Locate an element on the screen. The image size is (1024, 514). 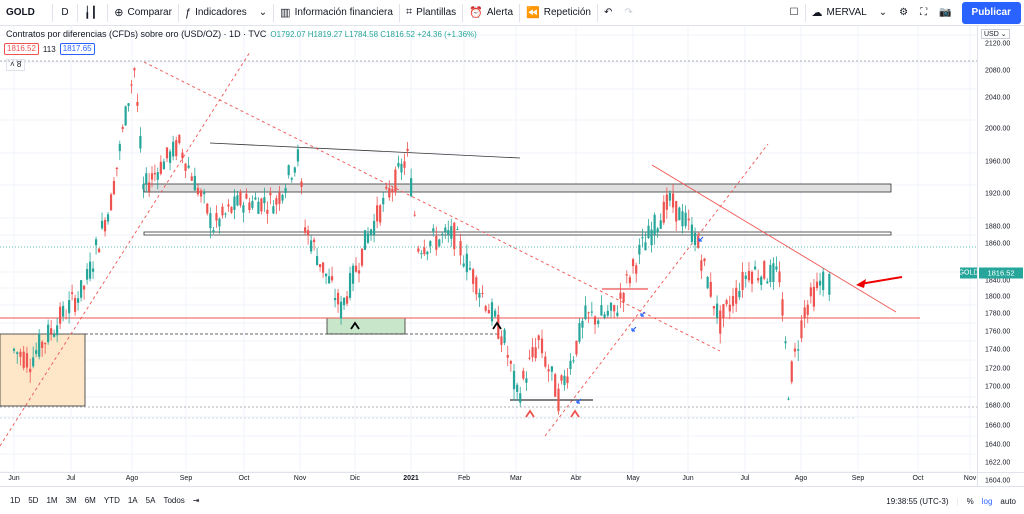
date-range-button: ⇥ is located at coordinates (196, 500).